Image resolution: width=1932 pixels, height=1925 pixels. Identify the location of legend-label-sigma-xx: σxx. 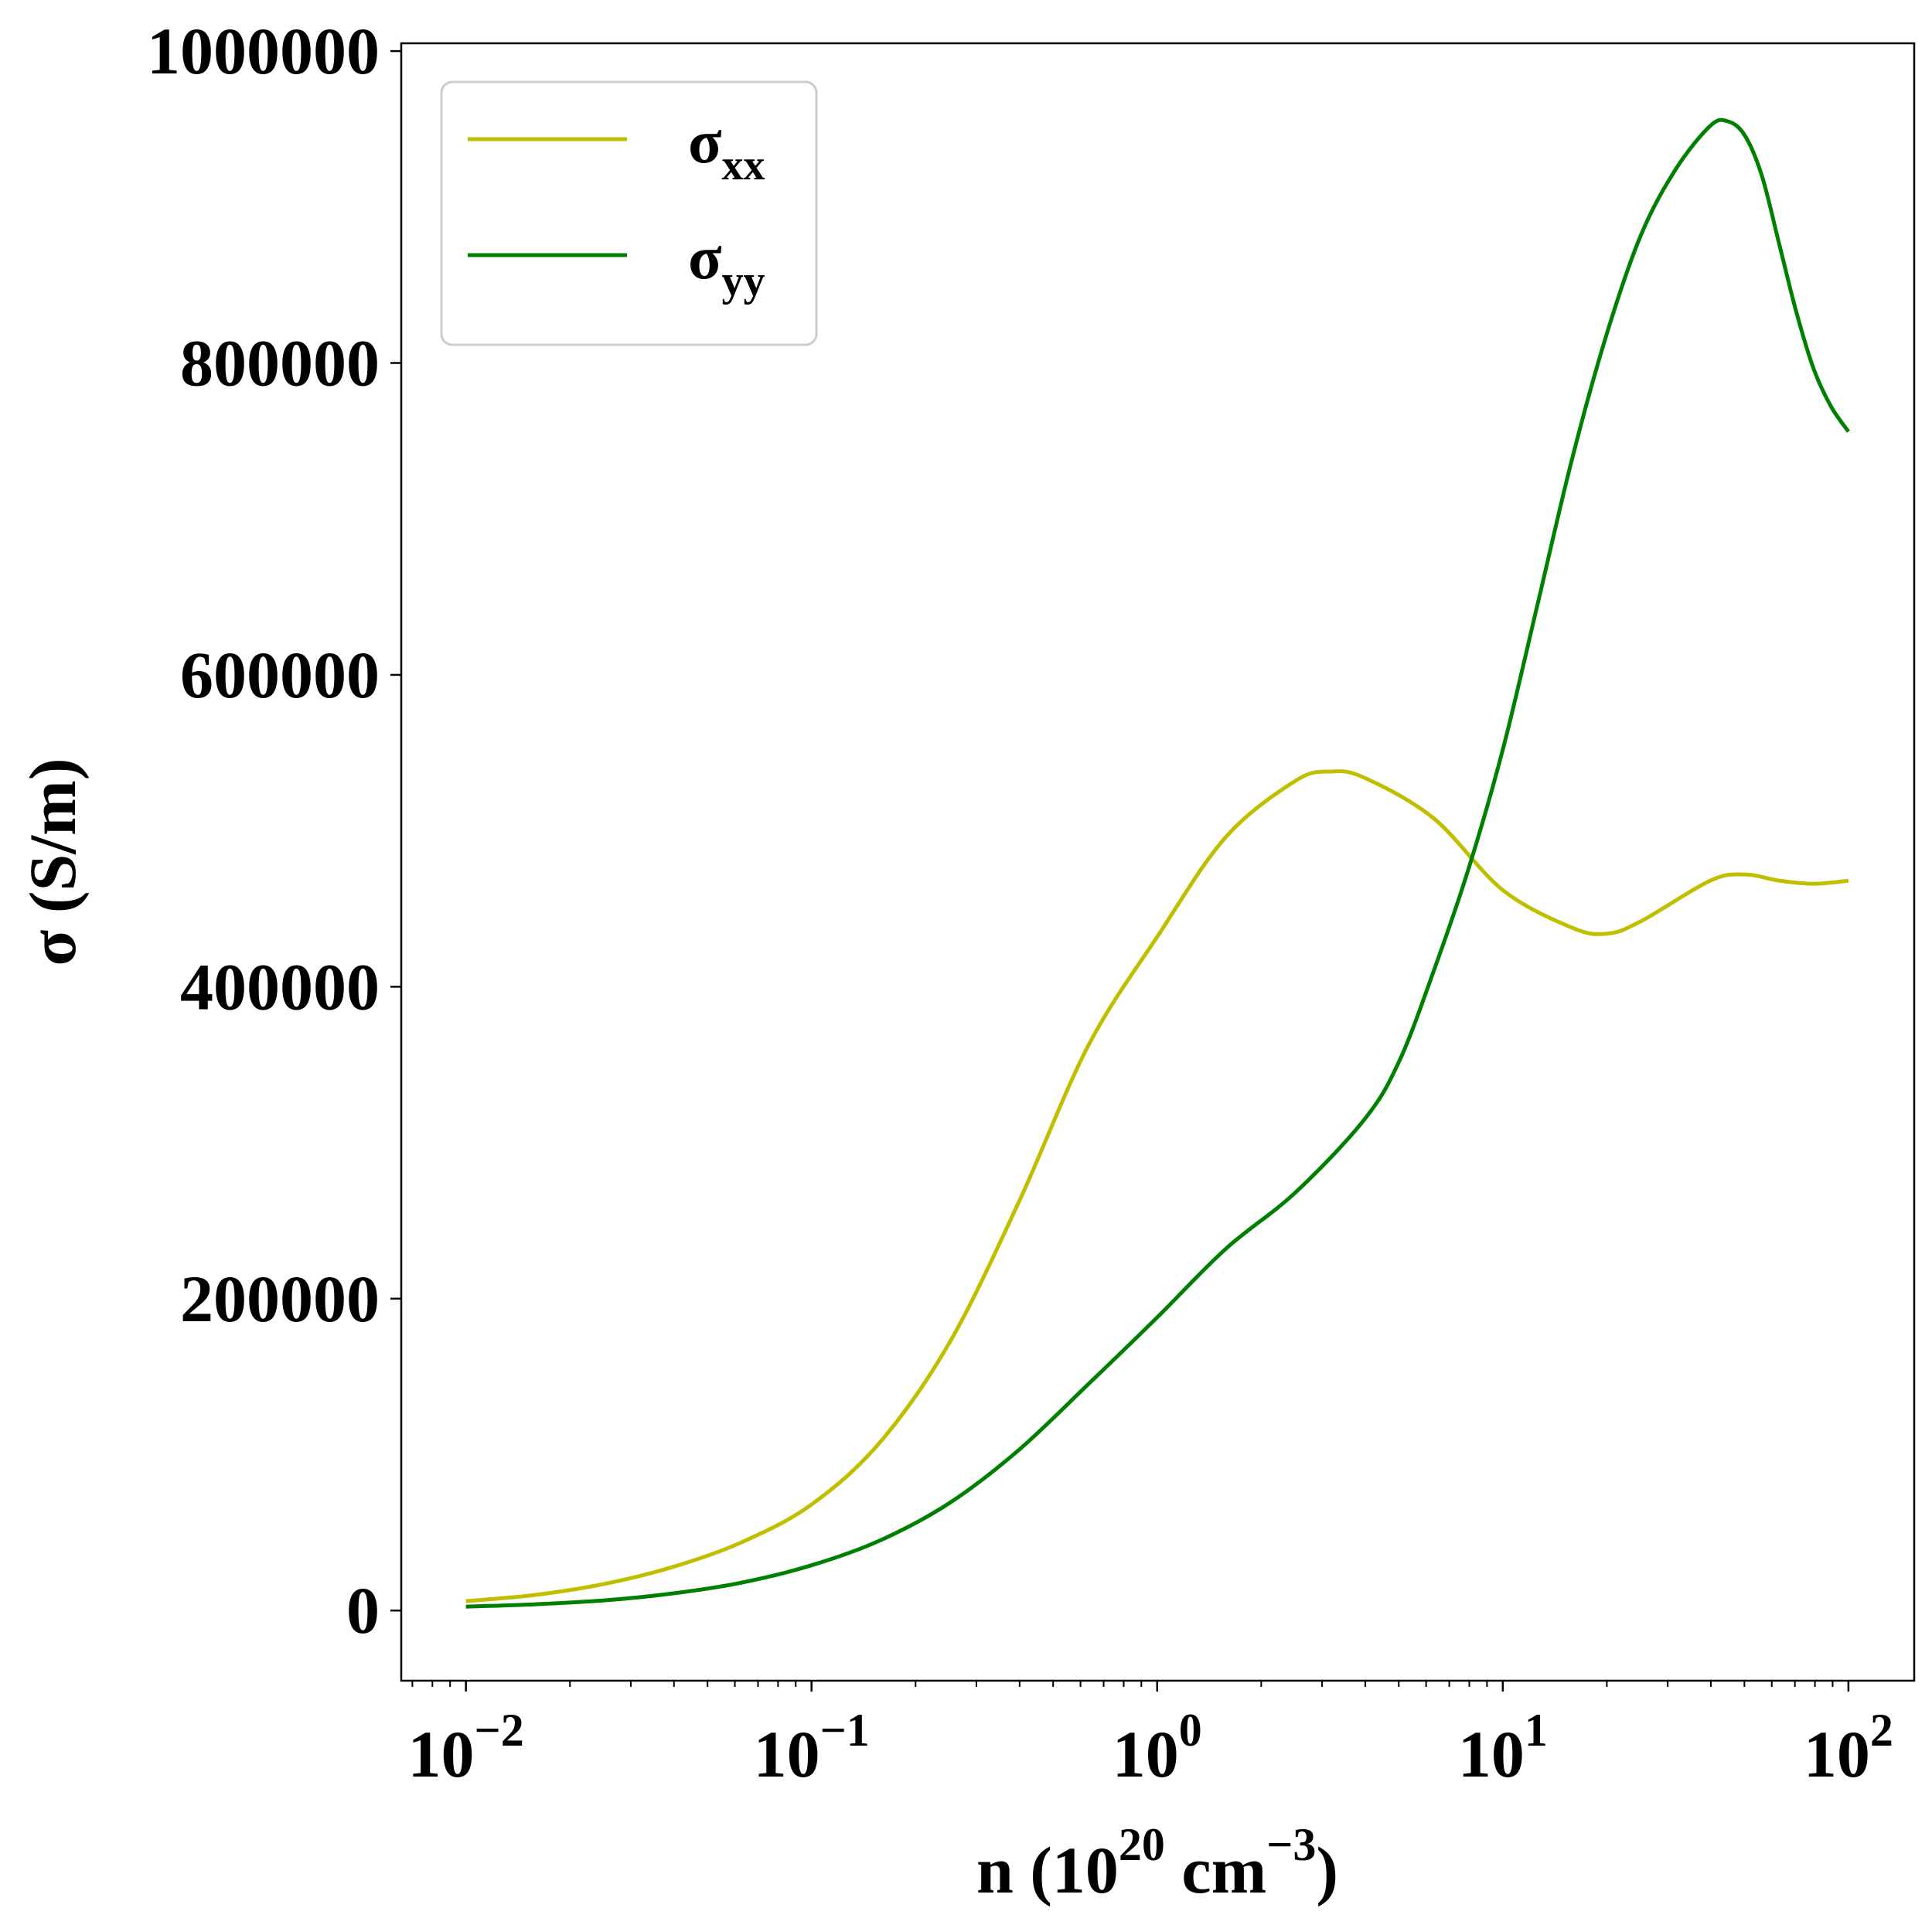
(726, 148).